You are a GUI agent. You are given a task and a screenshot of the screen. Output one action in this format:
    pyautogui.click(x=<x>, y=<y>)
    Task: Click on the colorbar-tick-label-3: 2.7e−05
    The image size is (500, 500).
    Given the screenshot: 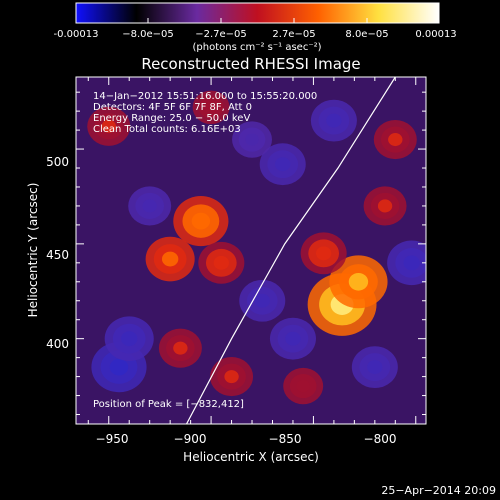 What is the action you would take?
    pyautogui.click(x=293, y=34)
    